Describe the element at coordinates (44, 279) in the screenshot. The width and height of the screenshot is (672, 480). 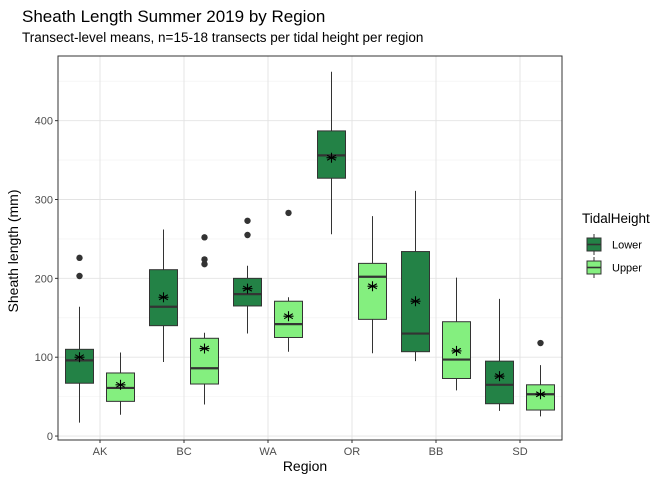
I see `y-tick-label: 200` at that location.